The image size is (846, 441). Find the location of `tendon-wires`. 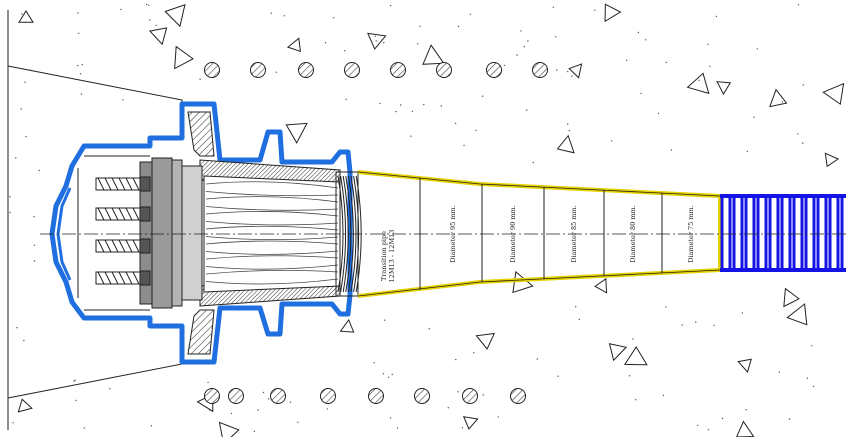

tendon-wires is located at coordinates (272, 233).